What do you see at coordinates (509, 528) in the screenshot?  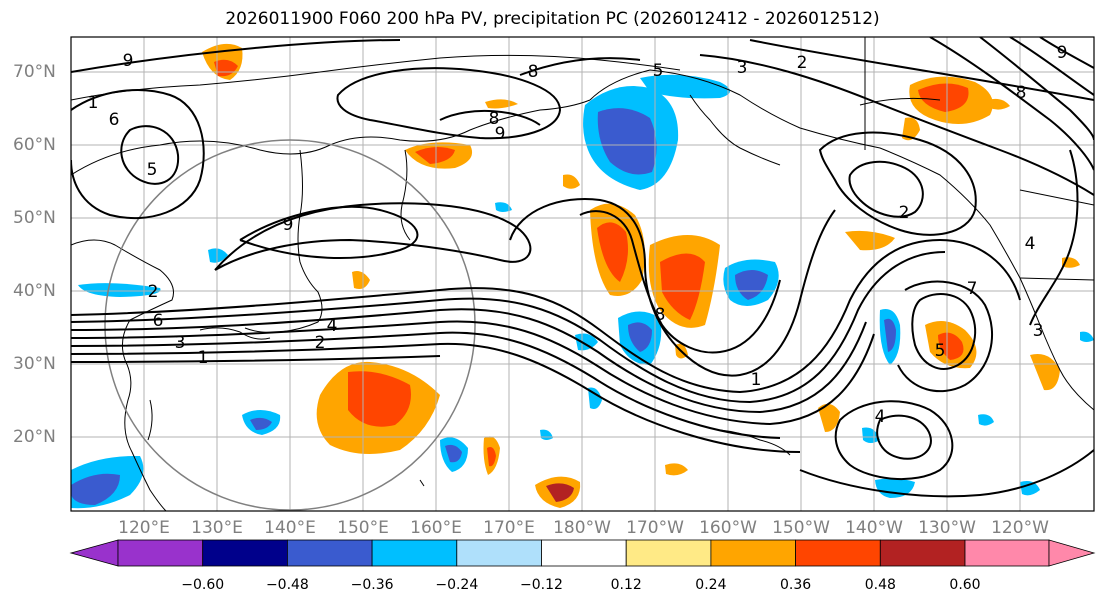 I see `lon-tick-label: 170°E` at bounding box center [509, 528].